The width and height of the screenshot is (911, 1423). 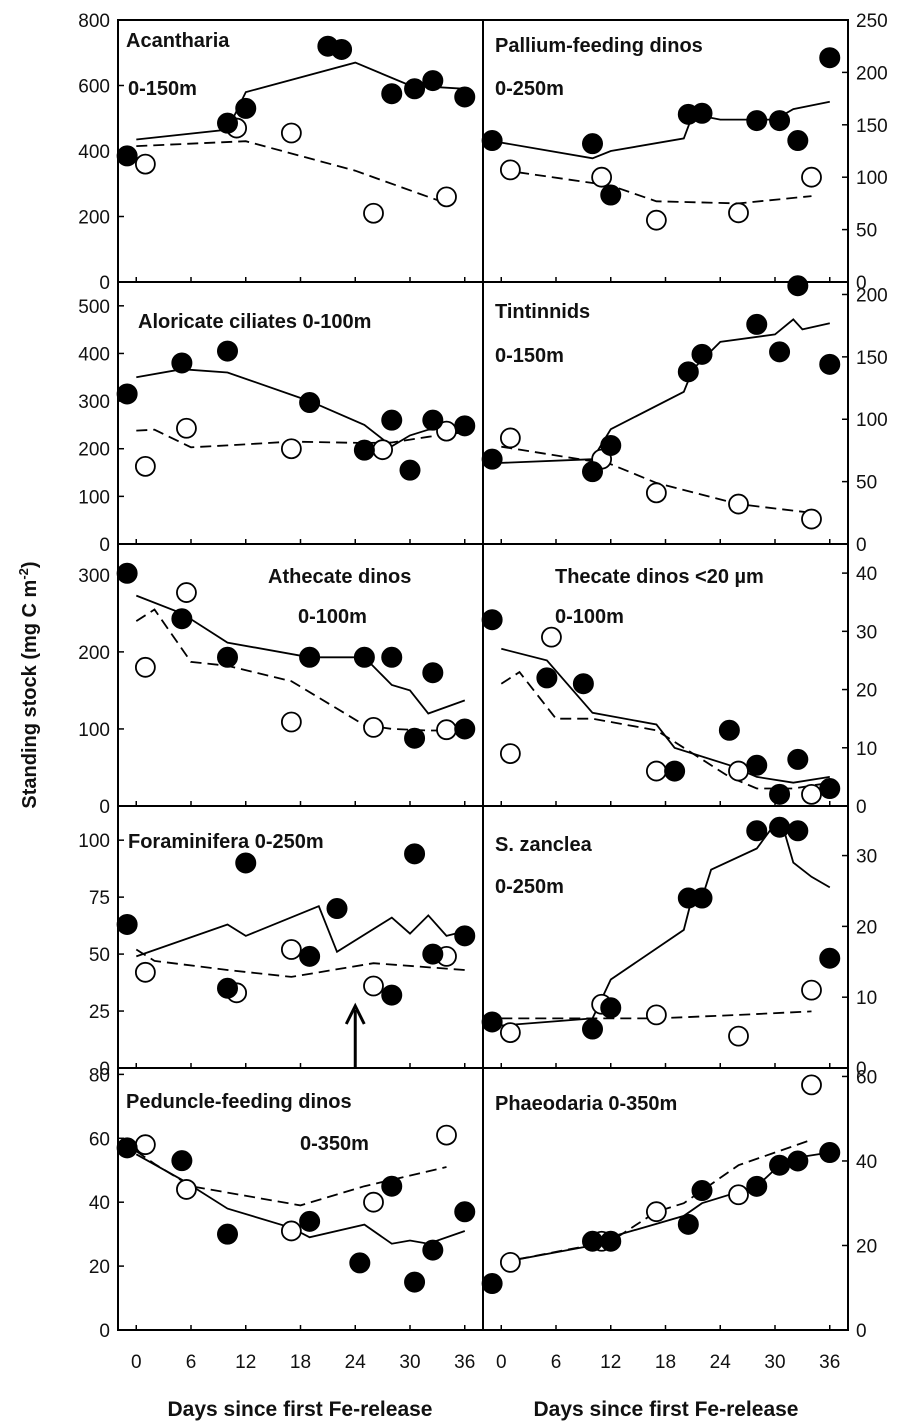 I want to click on y-tick-label: 400, so click(x=94, y=354).